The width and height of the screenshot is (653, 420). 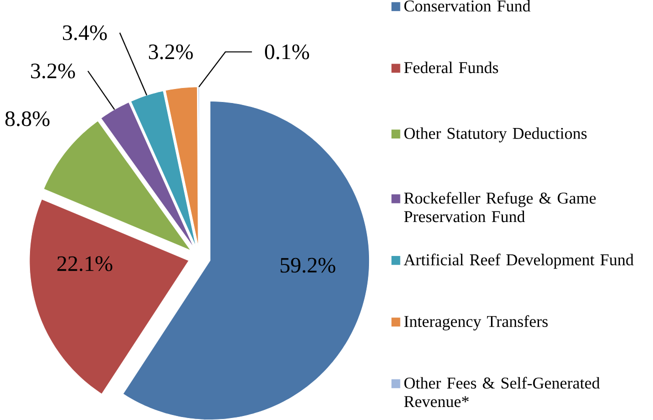 I want to click on data-label: 22.1%, so click(x=84, y=264).